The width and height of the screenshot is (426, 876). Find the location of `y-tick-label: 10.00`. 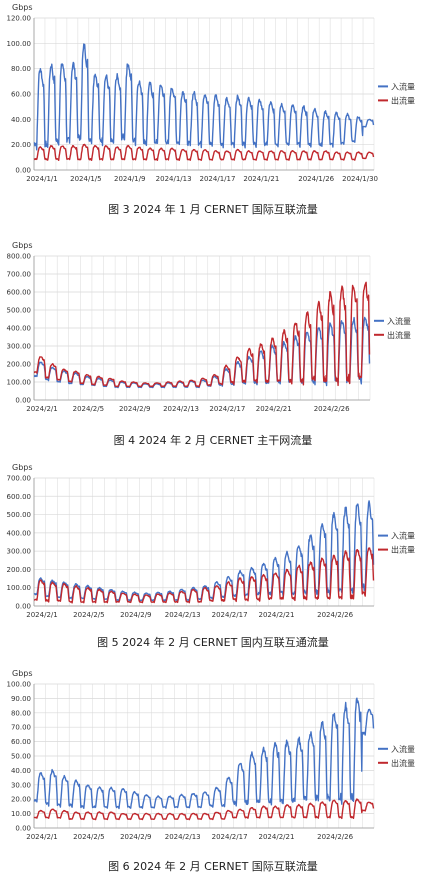

y-tick-label: 10.00 is located at coordinates (21, 814).